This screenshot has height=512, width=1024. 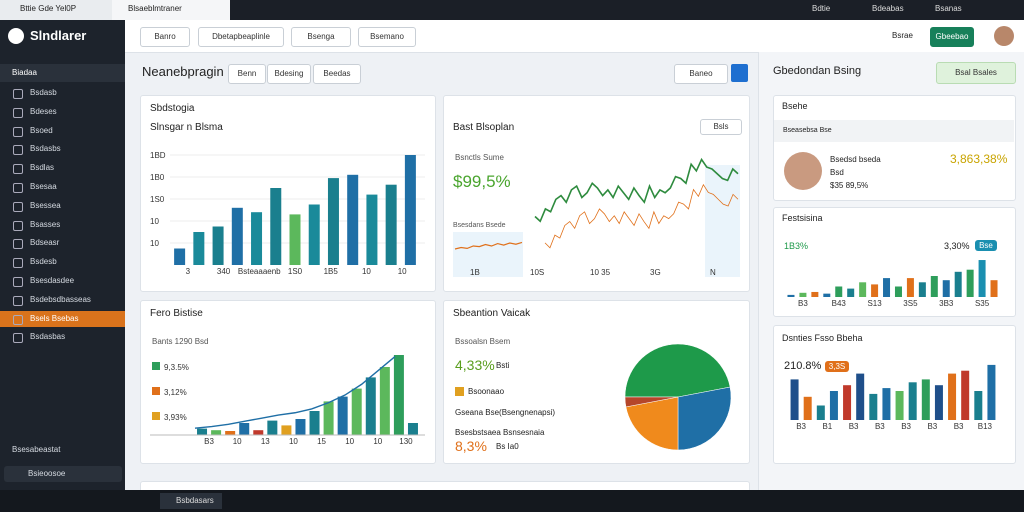 What do you see at coordinates (41, 130) in the screenshot?
I see `sidebar-item: Bsoed` at bounding box center [41, 130].